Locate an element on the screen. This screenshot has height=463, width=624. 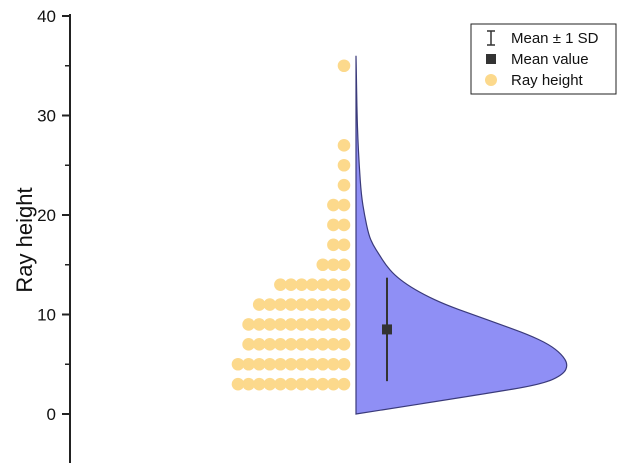
y-tick-label: 30 is located at coordinates (46, 116).